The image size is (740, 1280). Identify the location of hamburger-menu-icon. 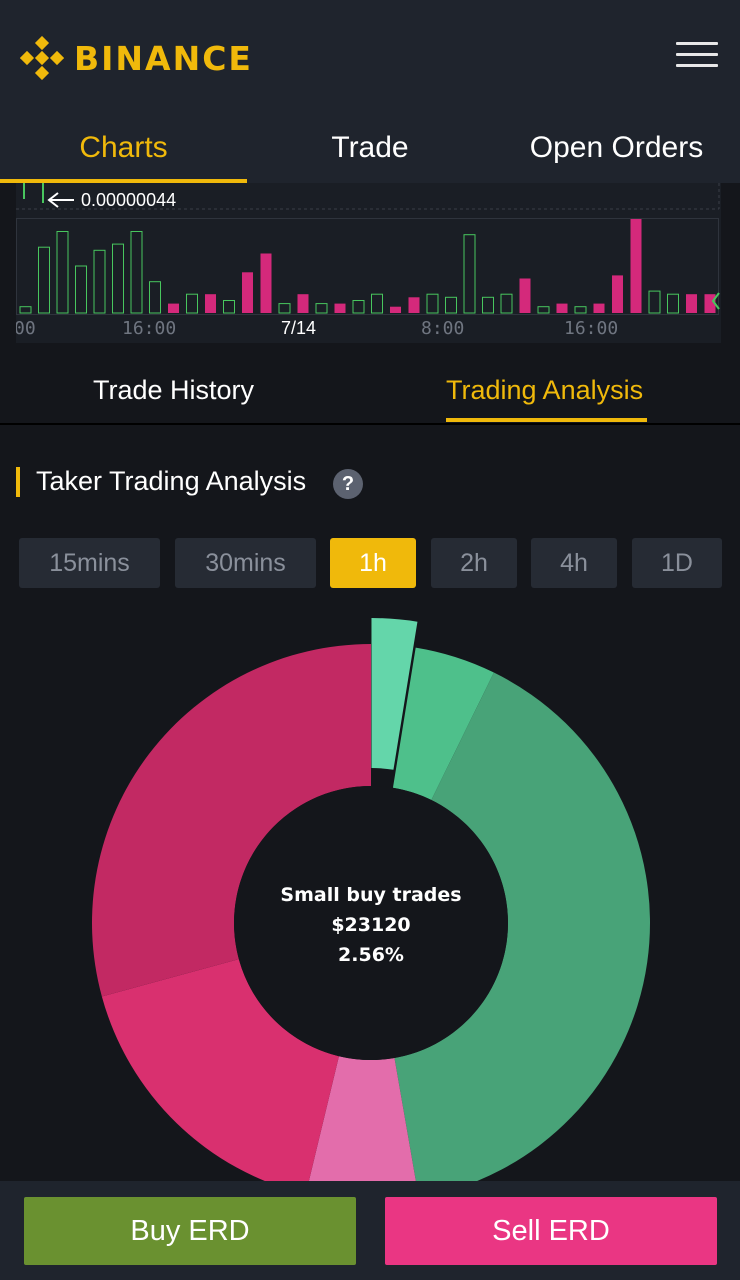
(697, 55).